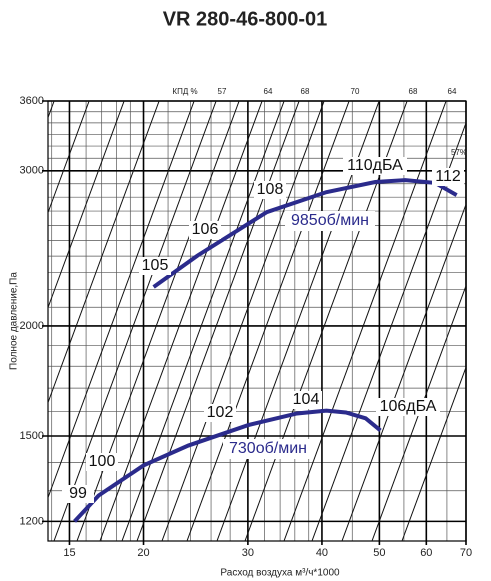 The height and width of the screenshot is (581, 491). I want to click on noise-label: 108, so click(270, 189).